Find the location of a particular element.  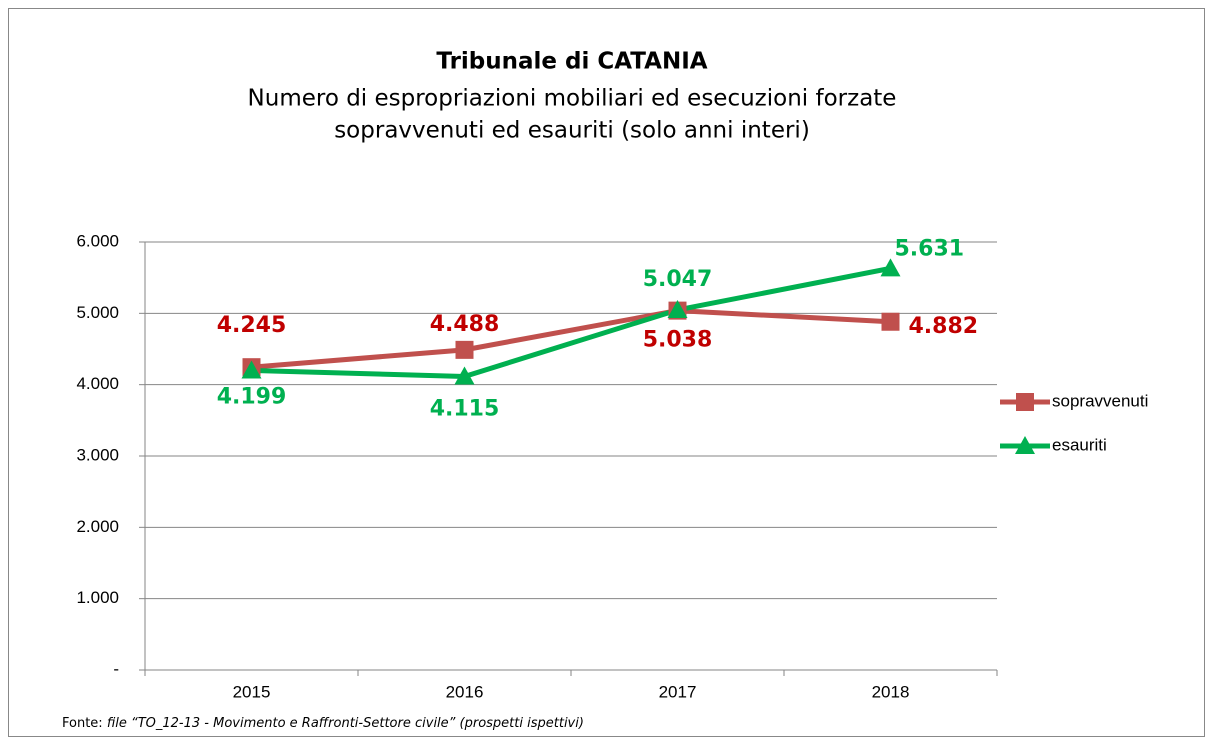

y-tick-label: 1.000 is located at coordinates (97, 597).